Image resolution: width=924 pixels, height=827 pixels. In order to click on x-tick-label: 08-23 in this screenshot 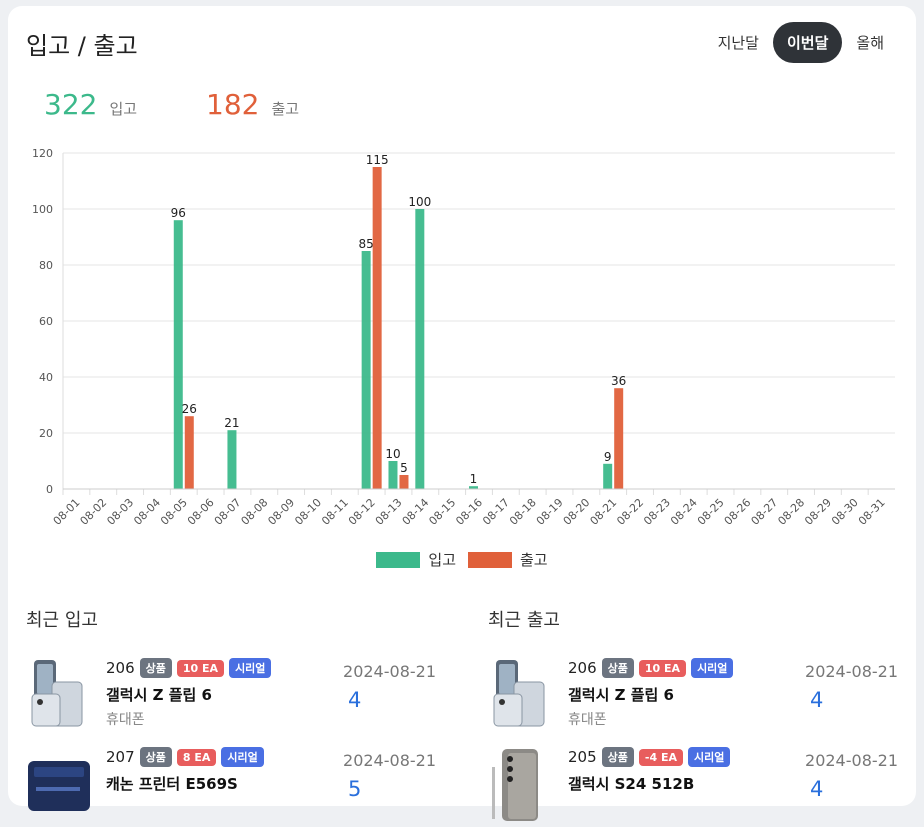, I will do `click(657, 512)`.